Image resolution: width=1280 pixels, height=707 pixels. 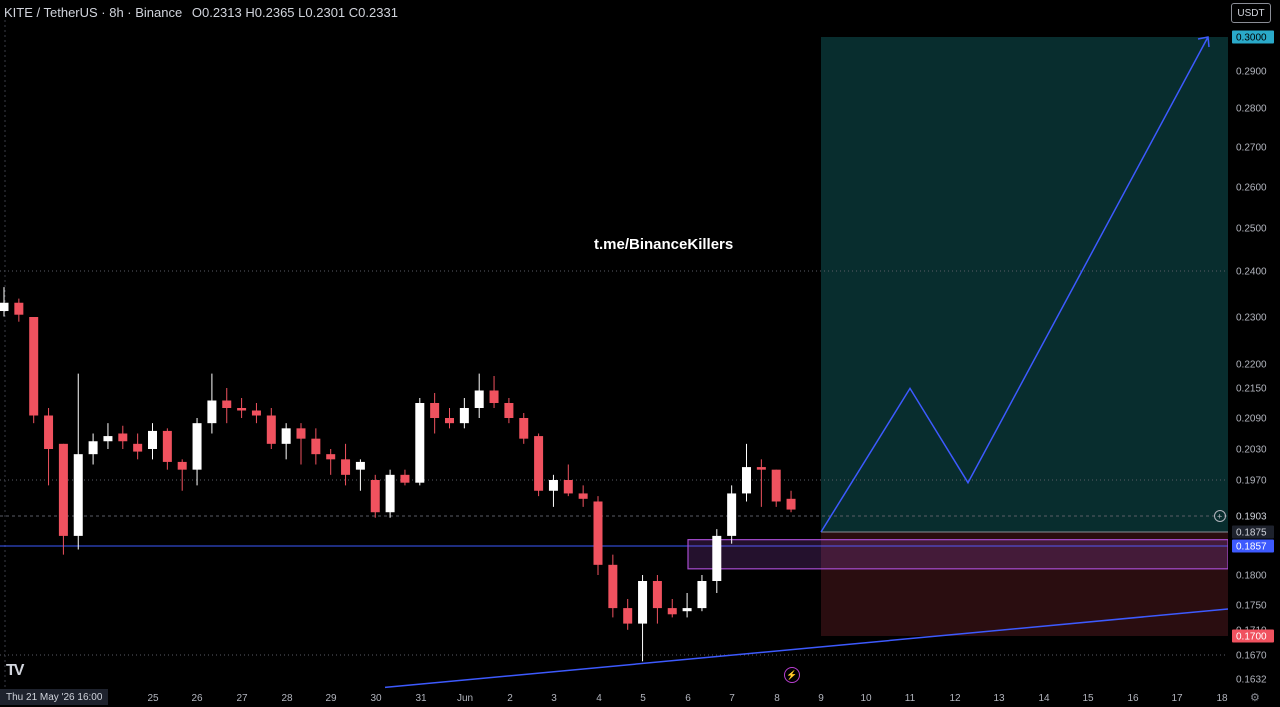 I want to click on trendline, so click(x=806, y=648).